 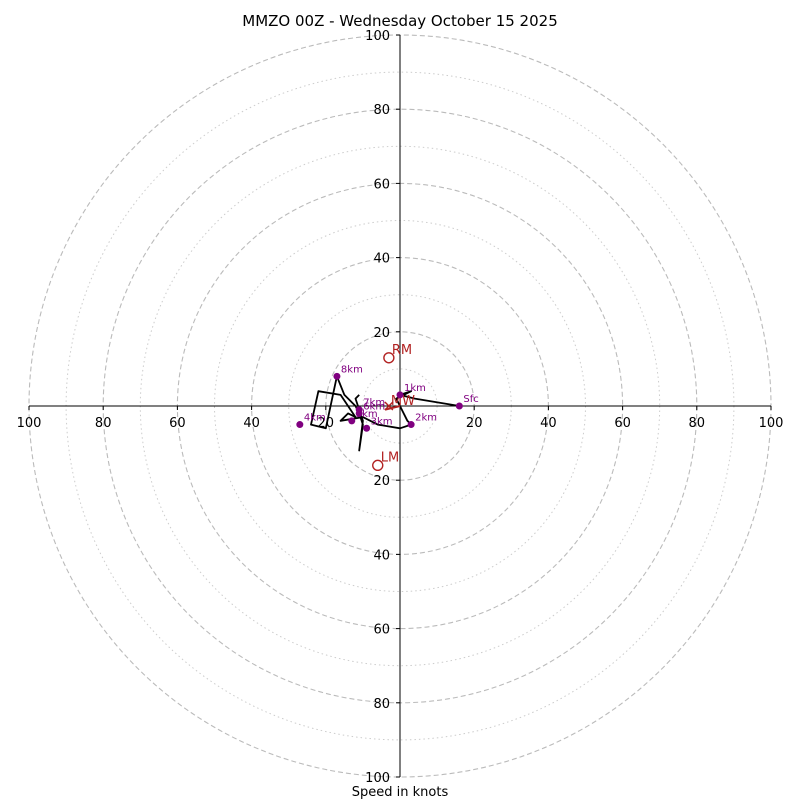 I want to click on x-axis-label: Speed in knots, so click(x=400, y=792).